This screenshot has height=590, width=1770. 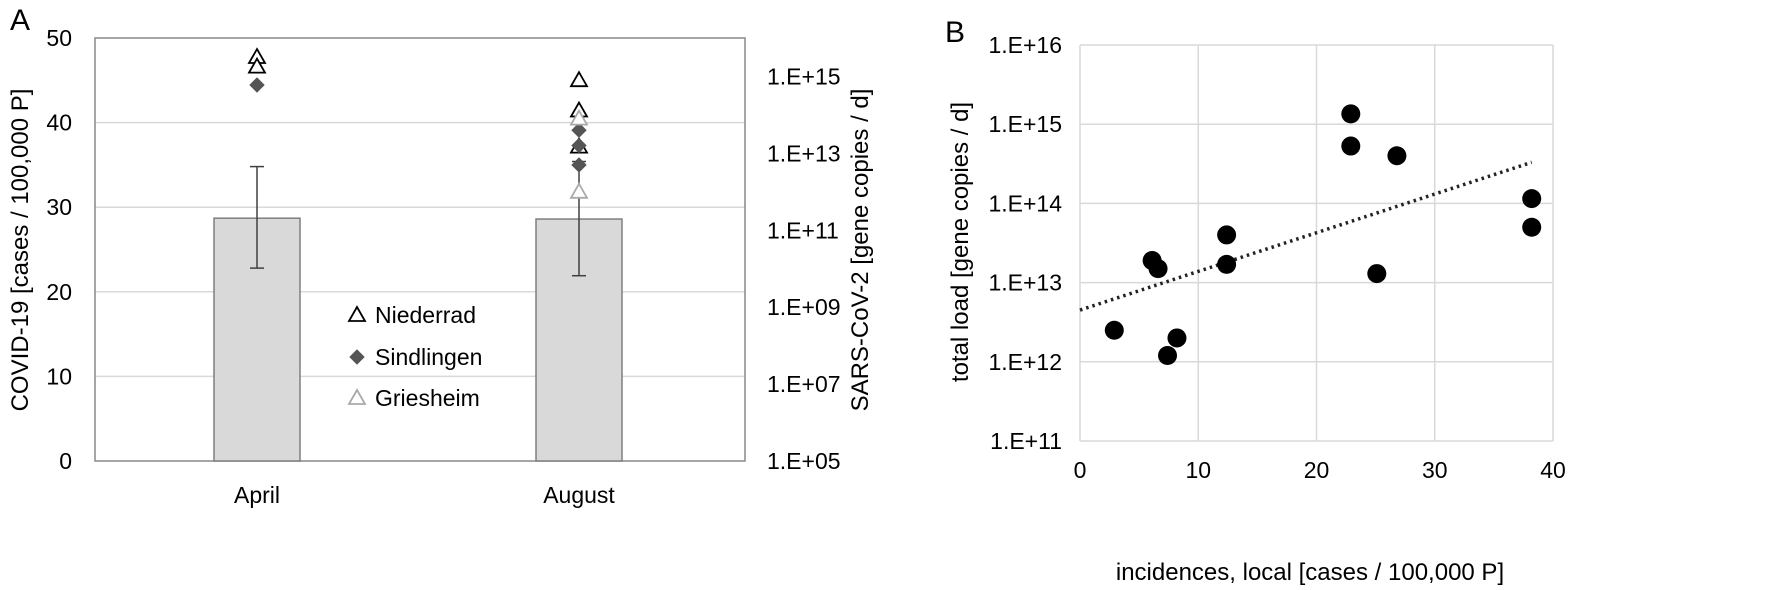 What do you see at coordinates (357, 313) in the screenshot?
I see `panel-a-legend-marker-niederrad` at bounding box center [357, 313].